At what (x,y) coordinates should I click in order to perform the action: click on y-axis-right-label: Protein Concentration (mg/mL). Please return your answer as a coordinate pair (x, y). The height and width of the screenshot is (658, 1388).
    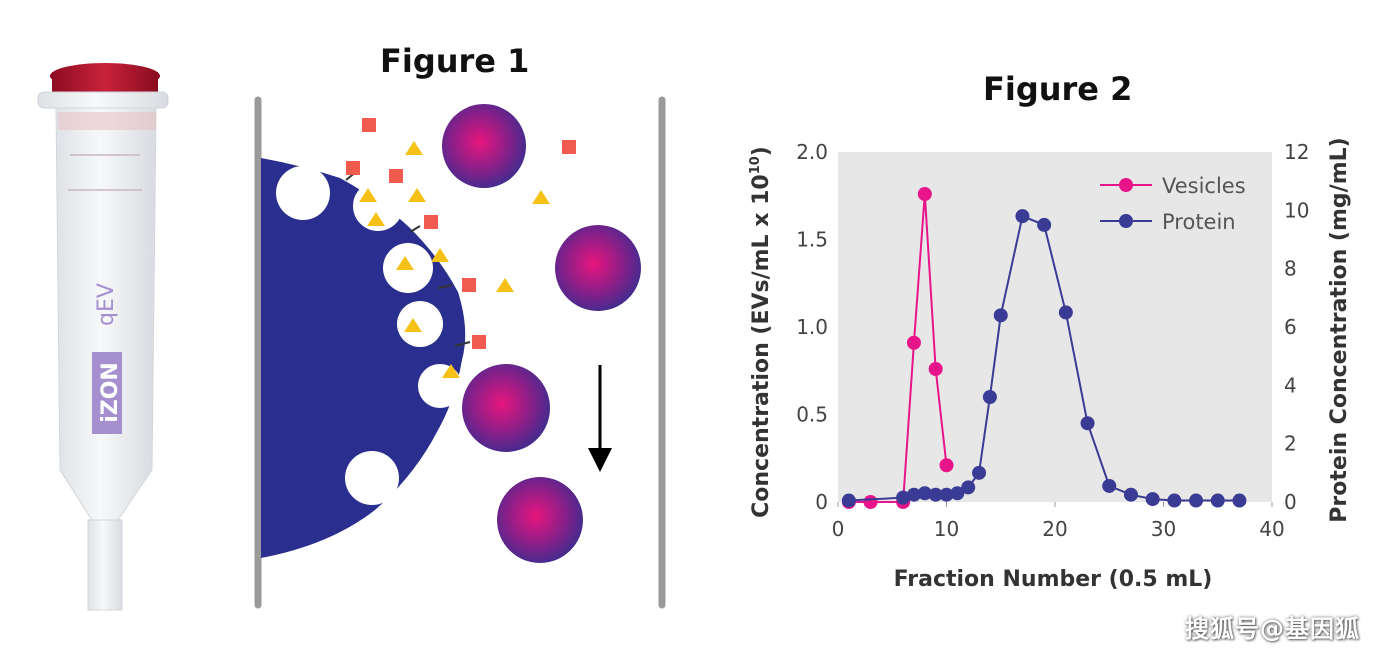
    Looking at the image, I should click on (1339, 329).